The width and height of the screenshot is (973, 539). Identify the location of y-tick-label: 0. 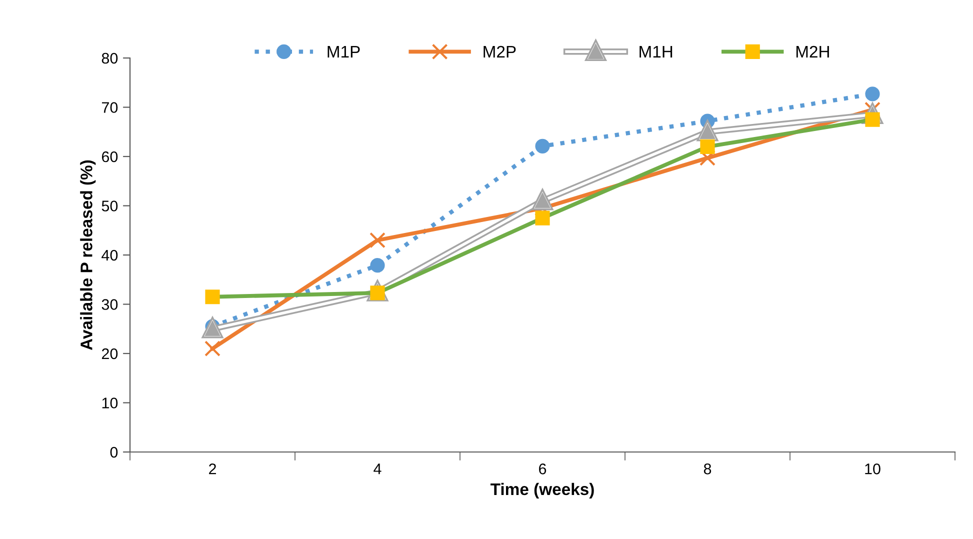
(114, 452).